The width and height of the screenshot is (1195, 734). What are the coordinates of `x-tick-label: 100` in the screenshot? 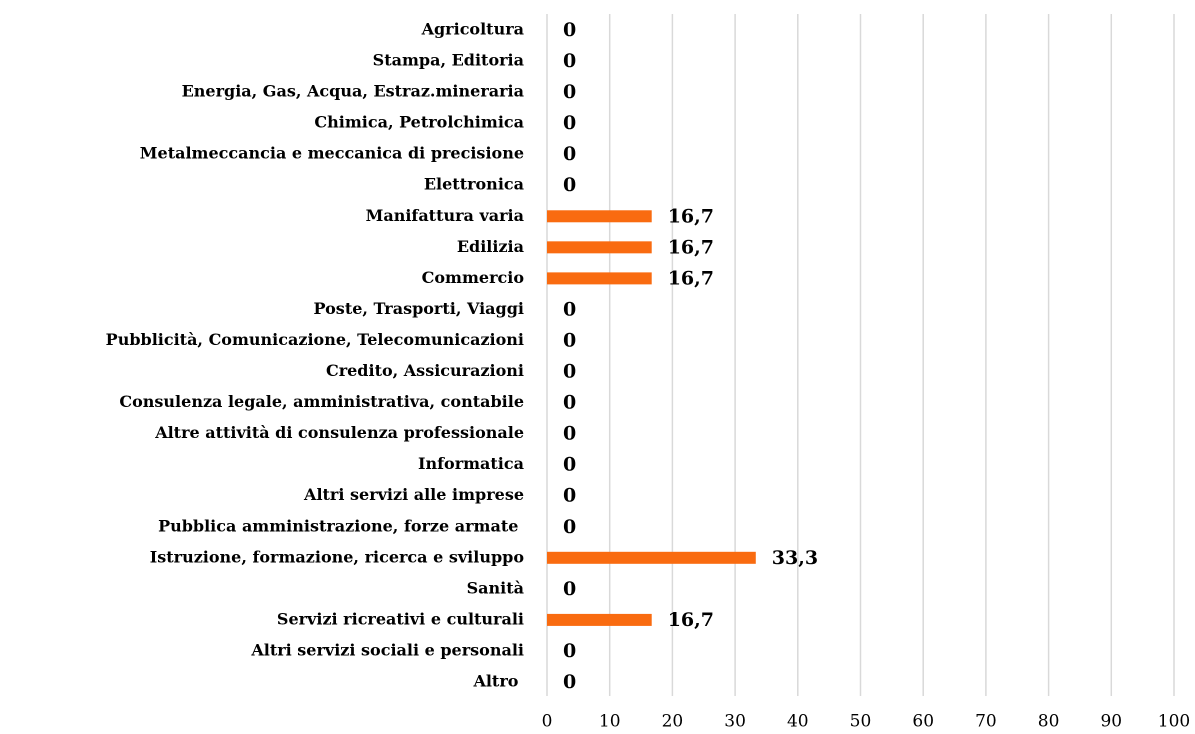 It's located at (1174, 722).